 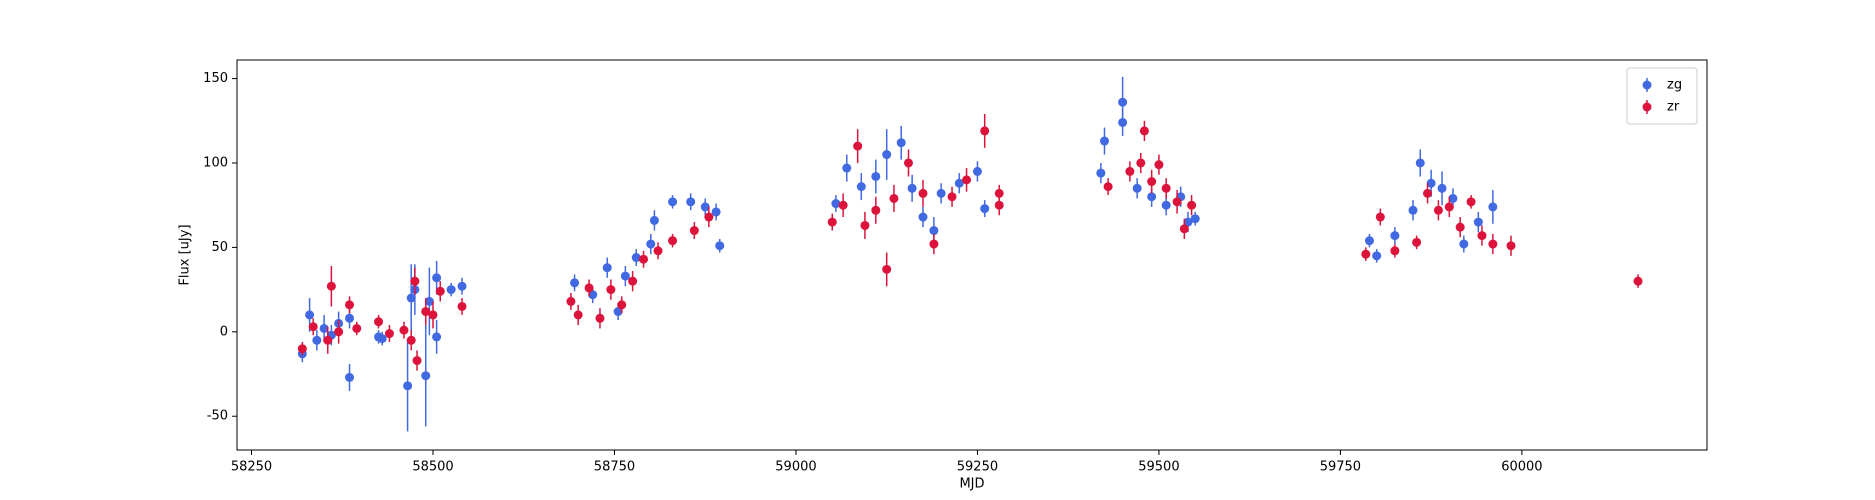 What do you see at coordinates (432, 467) in the screenshot?
I see `x-tick-label: 58500` at bounding box center [432, 467].